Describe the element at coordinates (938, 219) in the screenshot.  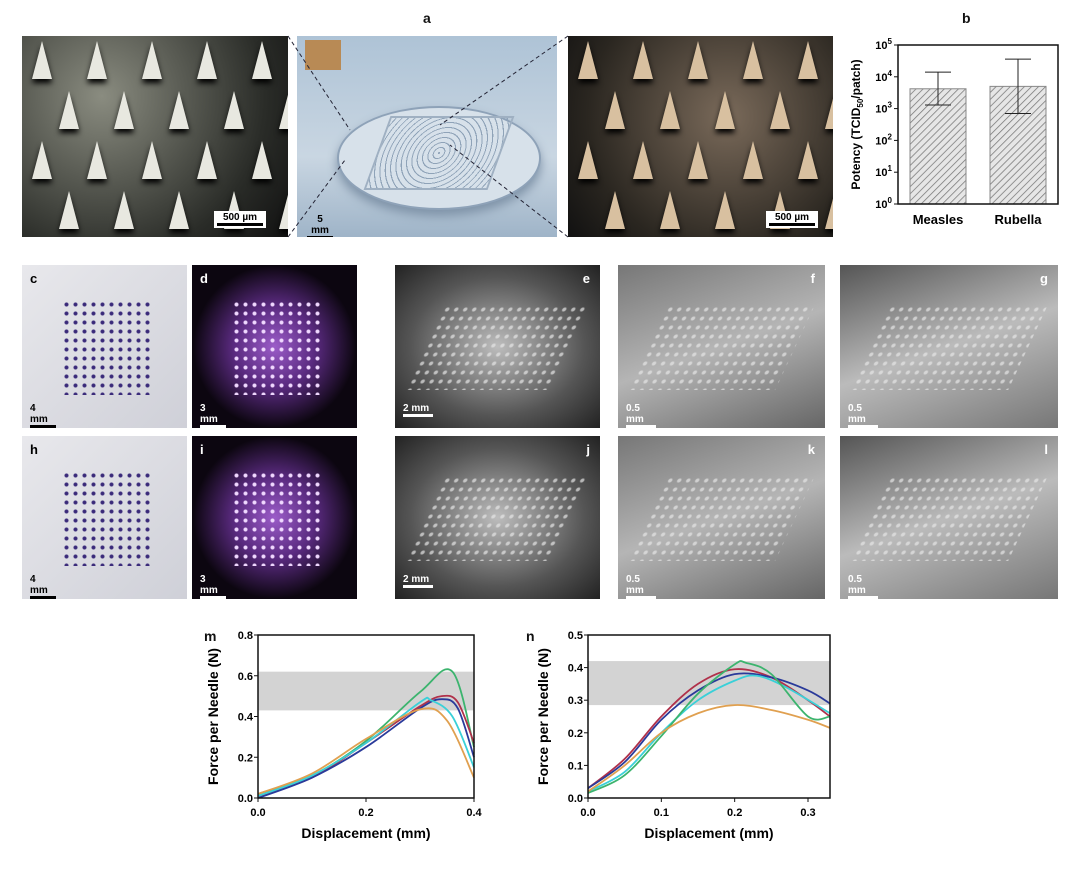
I see `x-tick-label: Measles` at that location.